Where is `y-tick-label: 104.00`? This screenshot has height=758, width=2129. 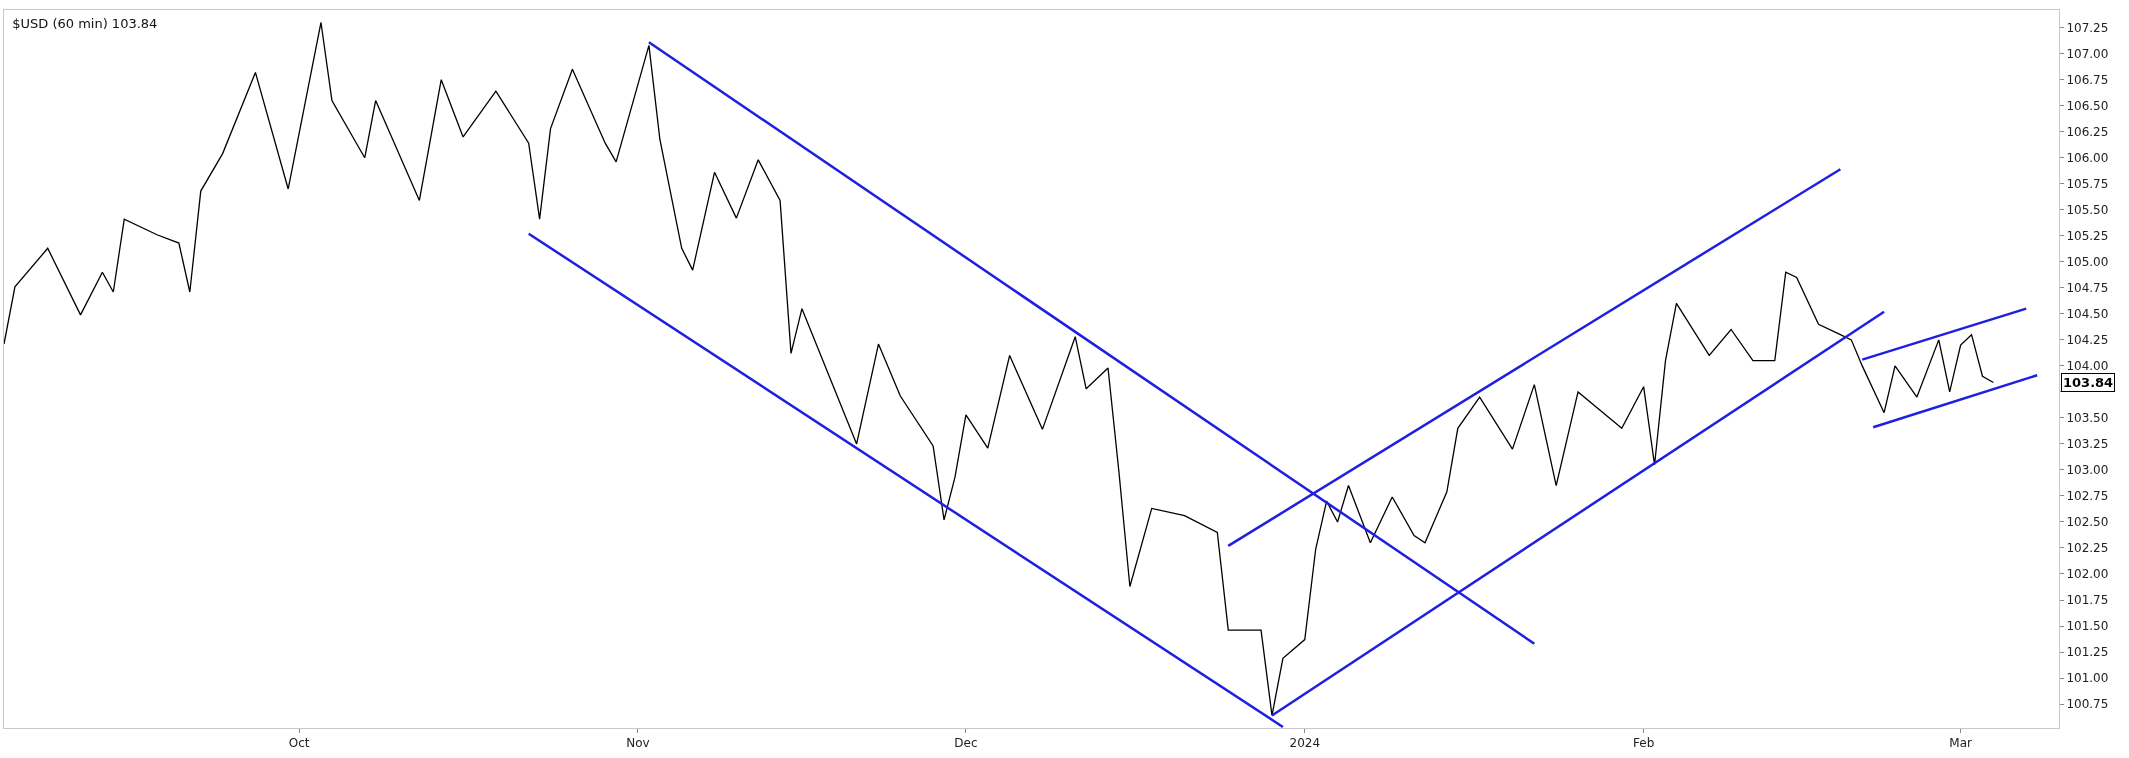
y-tick-label: 104.00 is located at coordinates (2087, 366).